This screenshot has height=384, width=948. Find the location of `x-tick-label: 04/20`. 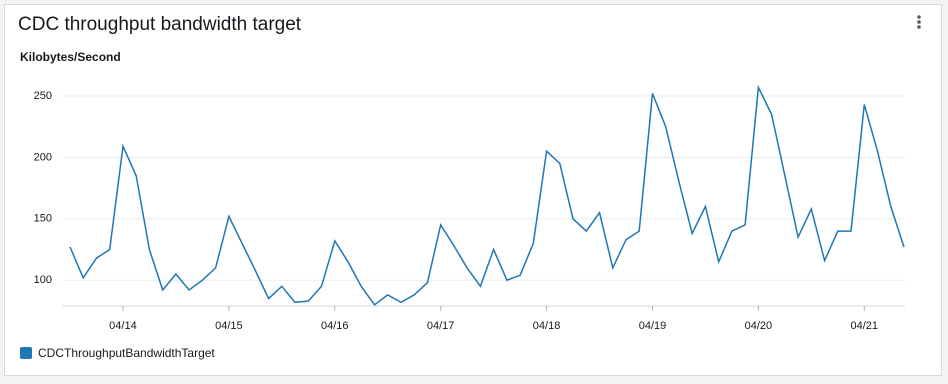

x-tick-label: 04/20 is located at coordinates (759, 326).